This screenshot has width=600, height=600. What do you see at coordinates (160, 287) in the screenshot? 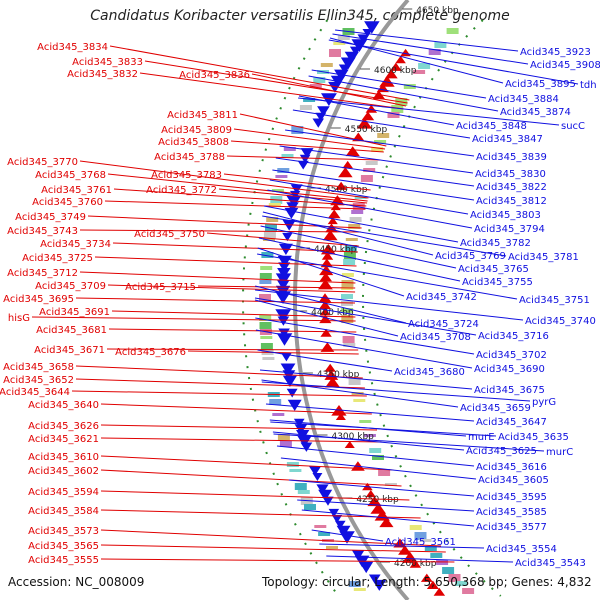
I see `left-gene-label: Acid345_3715` at bounding box center [160, 287].